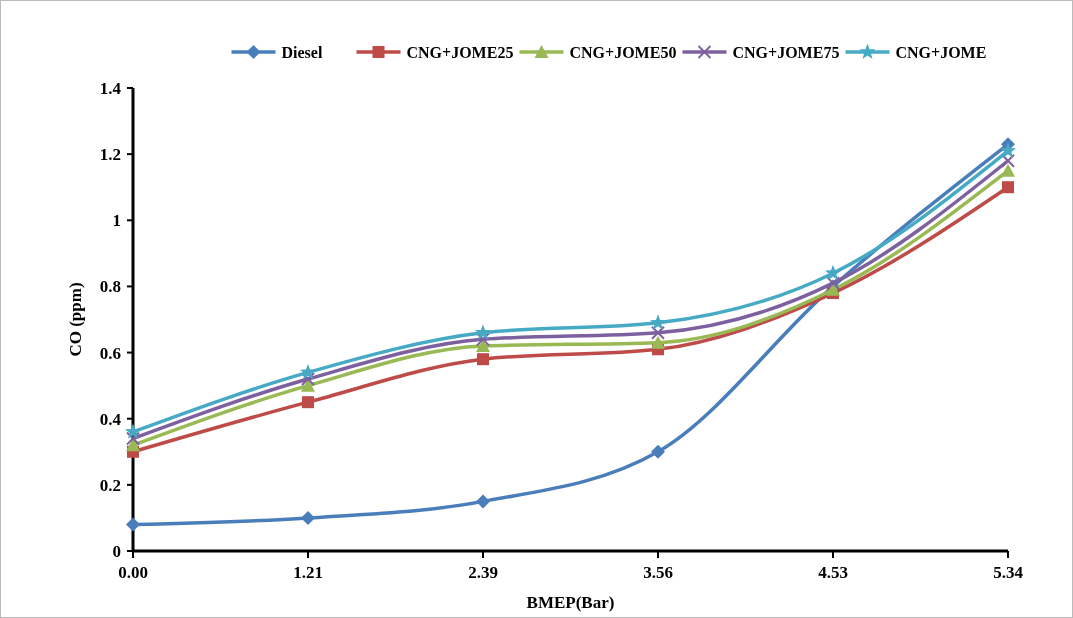 The image size is (1073, 618). Describe the element at coordinates (833, 572) in the screenshot. I see `x-tick-label: 4.53` at that location.